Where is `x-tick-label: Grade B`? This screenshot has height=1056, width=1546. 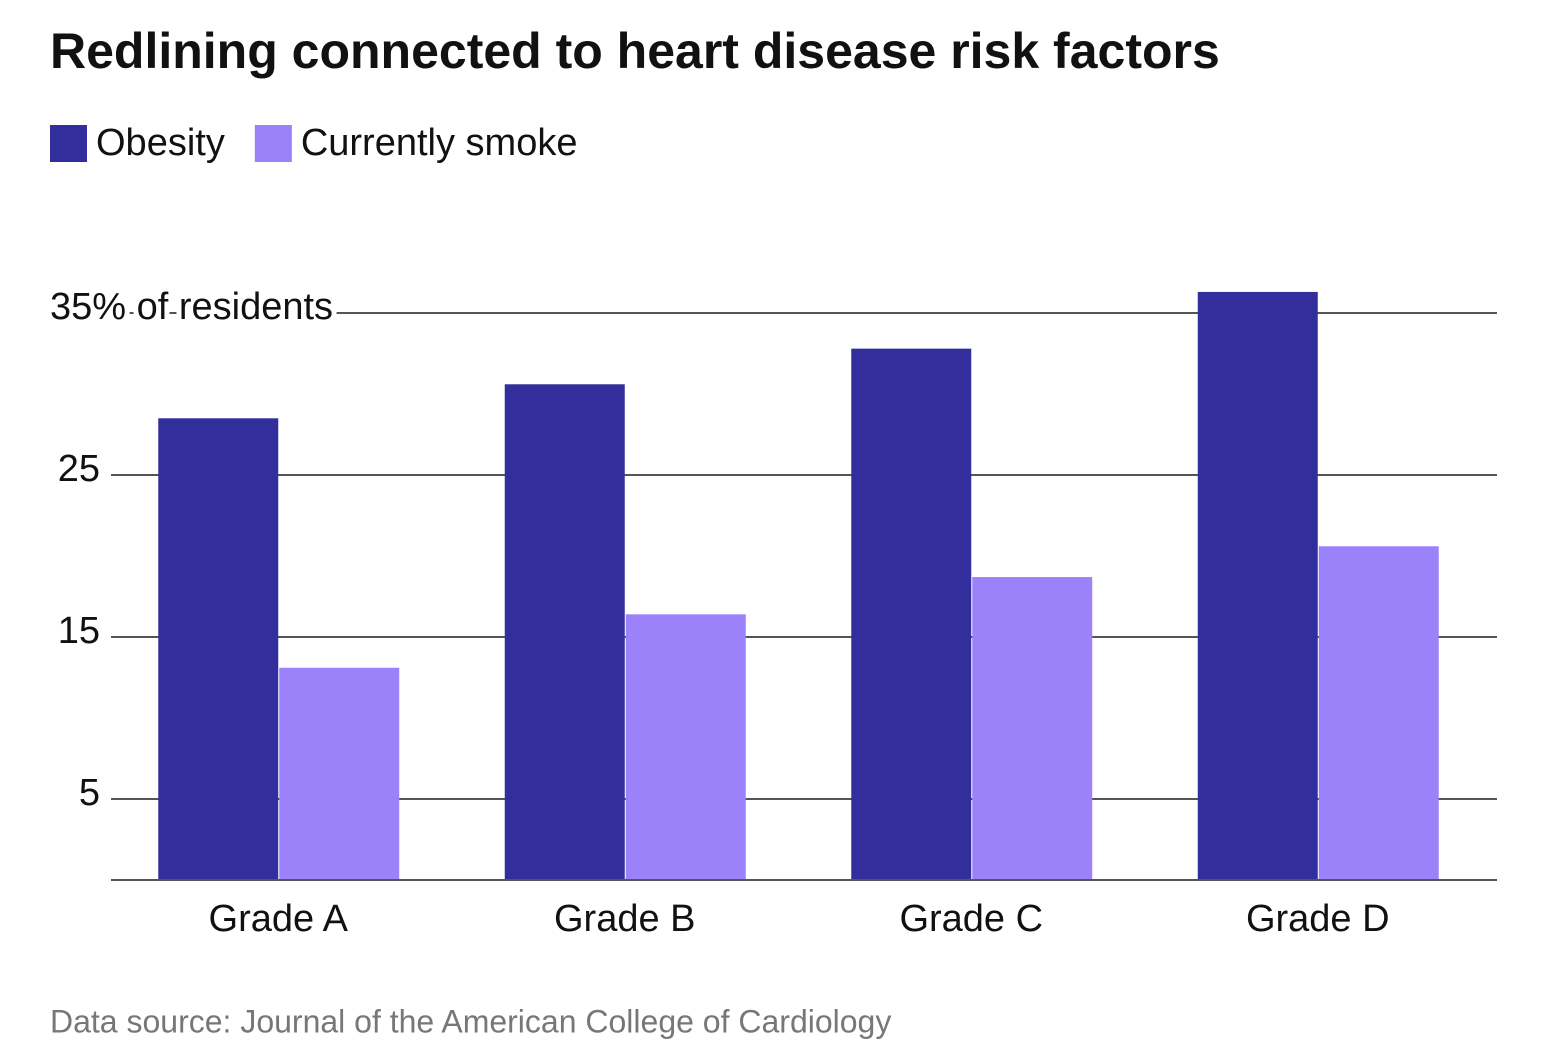
x-tick-label: Grade B is located at coordinates (625, 919).